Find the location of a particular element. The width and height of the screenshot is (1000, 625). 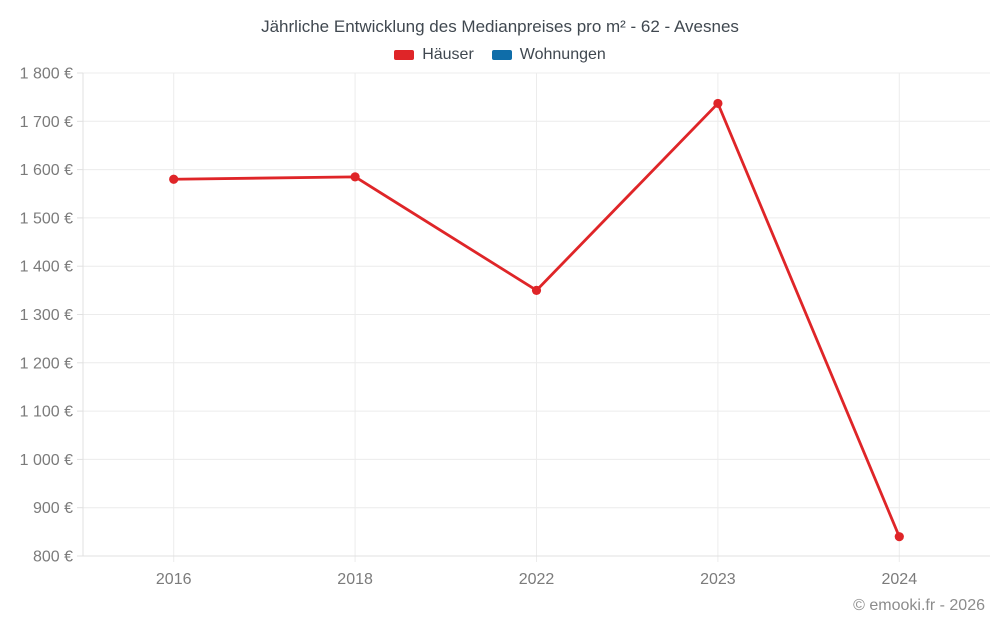

y-tick-label: 1 000 € is located at coordinates (46, 460).